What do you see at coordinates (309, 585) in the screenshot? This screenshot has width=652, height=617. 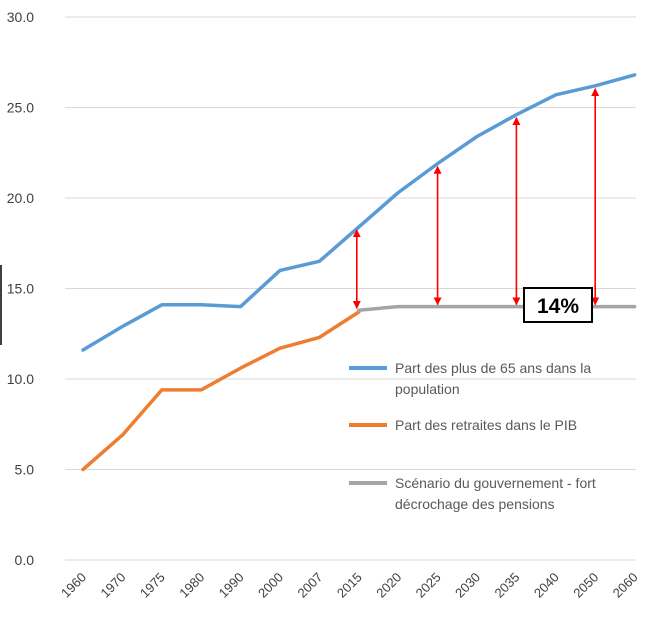 I see `x-tick-label: 2007` at bounding box center [309, 585].